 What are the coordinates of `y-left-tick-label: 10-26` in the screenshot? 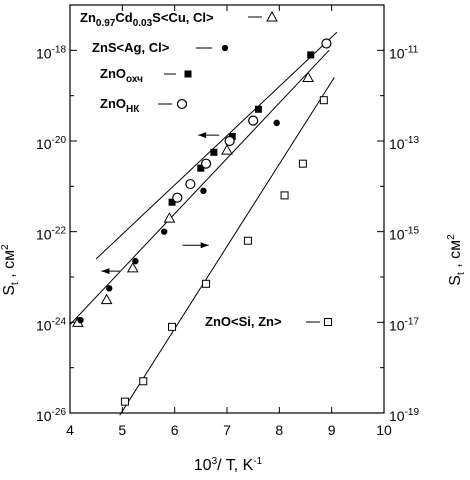 It's located at (51, 415).